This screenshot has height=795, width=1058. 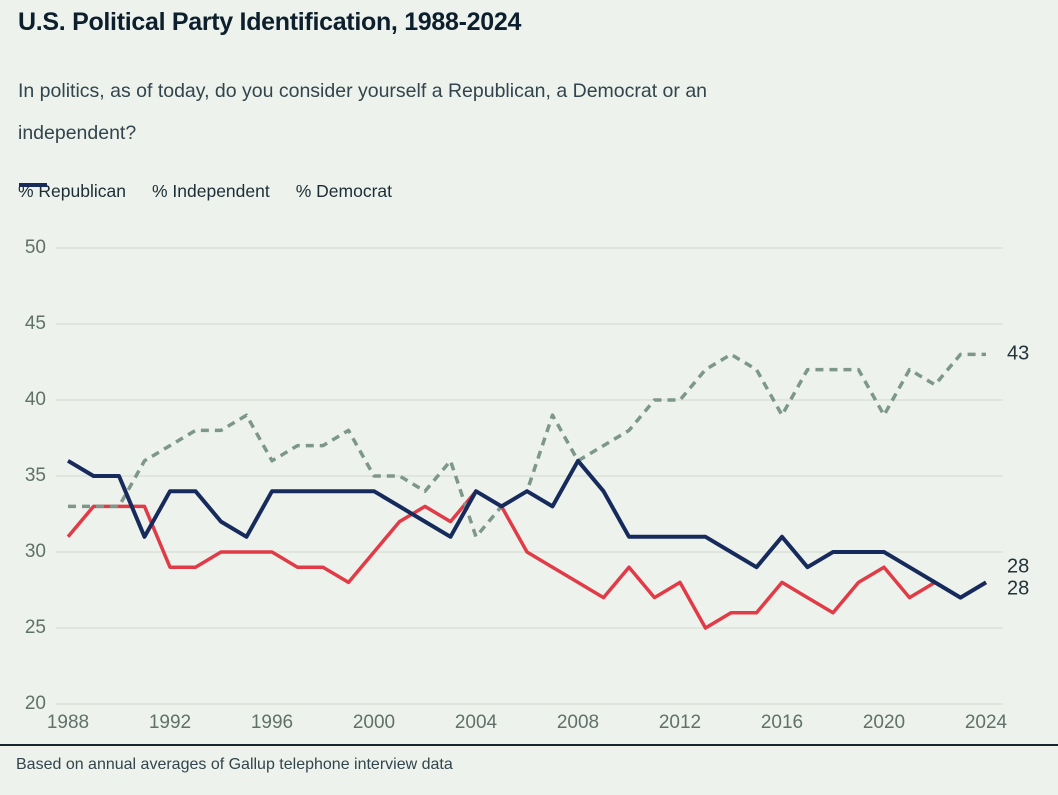 What do you see at coordinates (986, 722) in the screenshot?
I see `x-axis-tick-2024: 2024` at bounding box center [986, 722].